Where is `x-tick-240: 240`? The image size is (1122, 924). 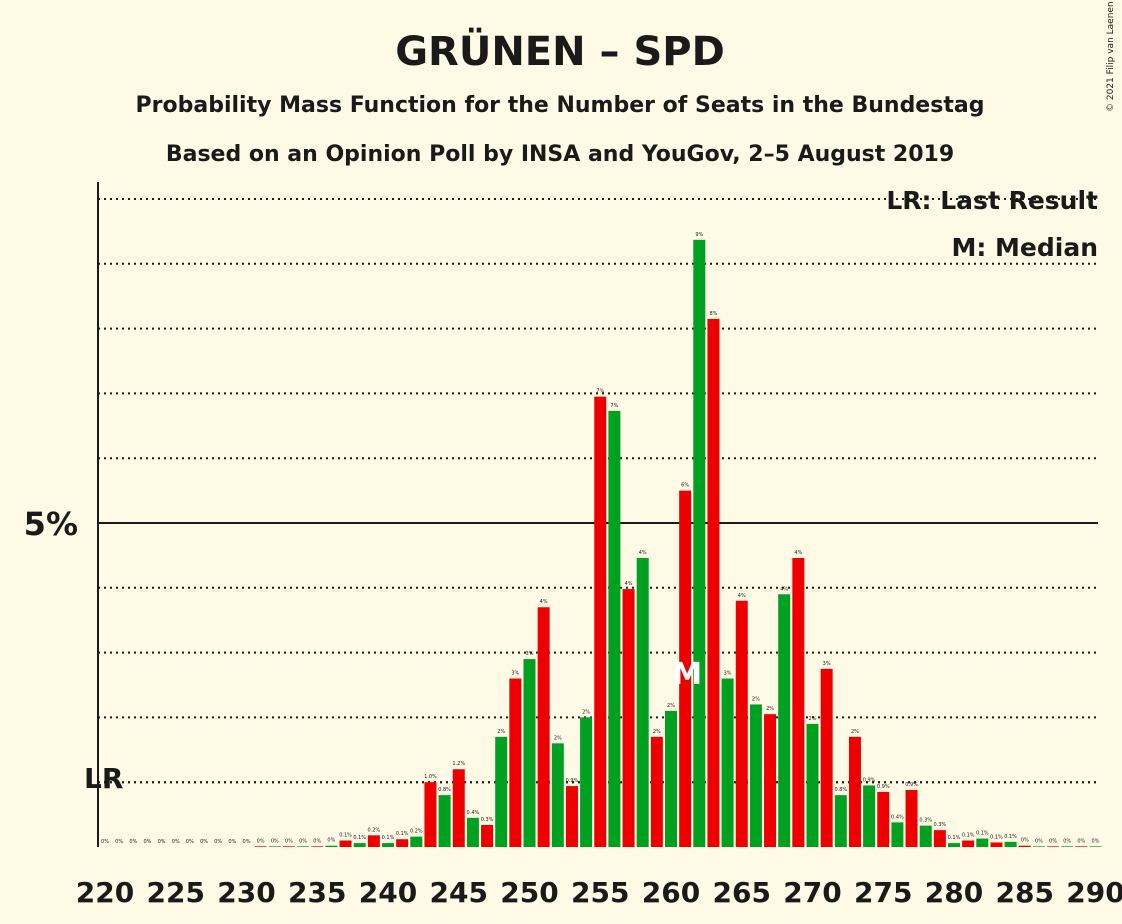
x-tick-240: 240 is located at coordinates (388, 892).